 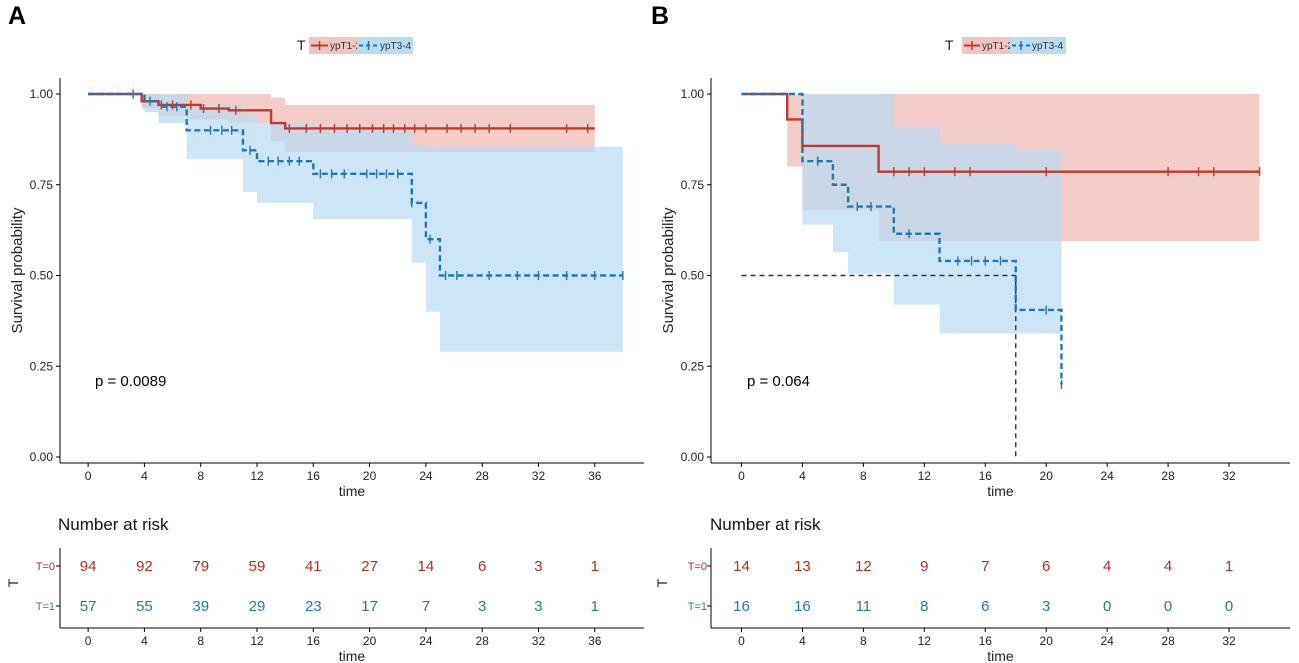 What do you see at coordinates (1107, 641) in the screenshot?
I see `risk-x-tick-label: 24` at bounding box center [1107, 641].